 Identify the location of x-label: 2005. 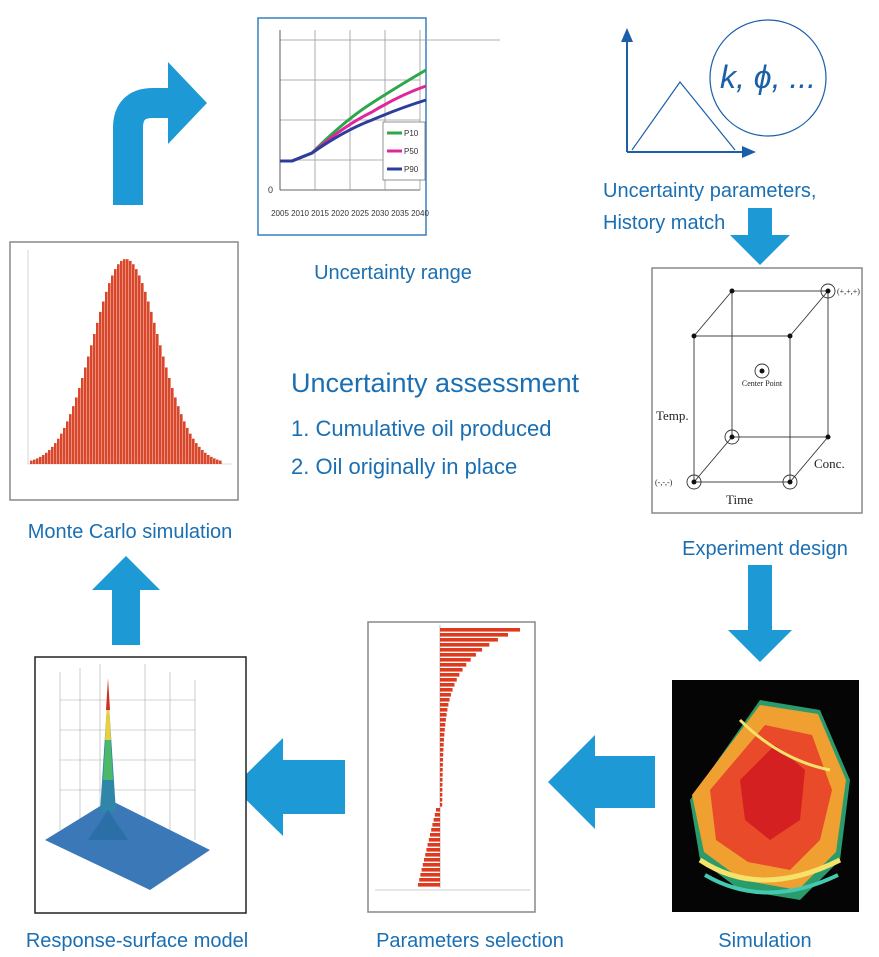
(280, 213).